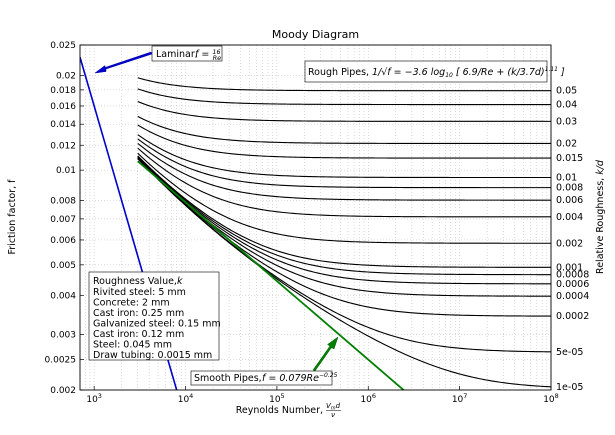 Image resolution: width=615 pixels, height=435 pixels. Describe the element at coordinates (12, 217) in the screenshot. I see `y-axis-label: Friction factor, f` at that location.